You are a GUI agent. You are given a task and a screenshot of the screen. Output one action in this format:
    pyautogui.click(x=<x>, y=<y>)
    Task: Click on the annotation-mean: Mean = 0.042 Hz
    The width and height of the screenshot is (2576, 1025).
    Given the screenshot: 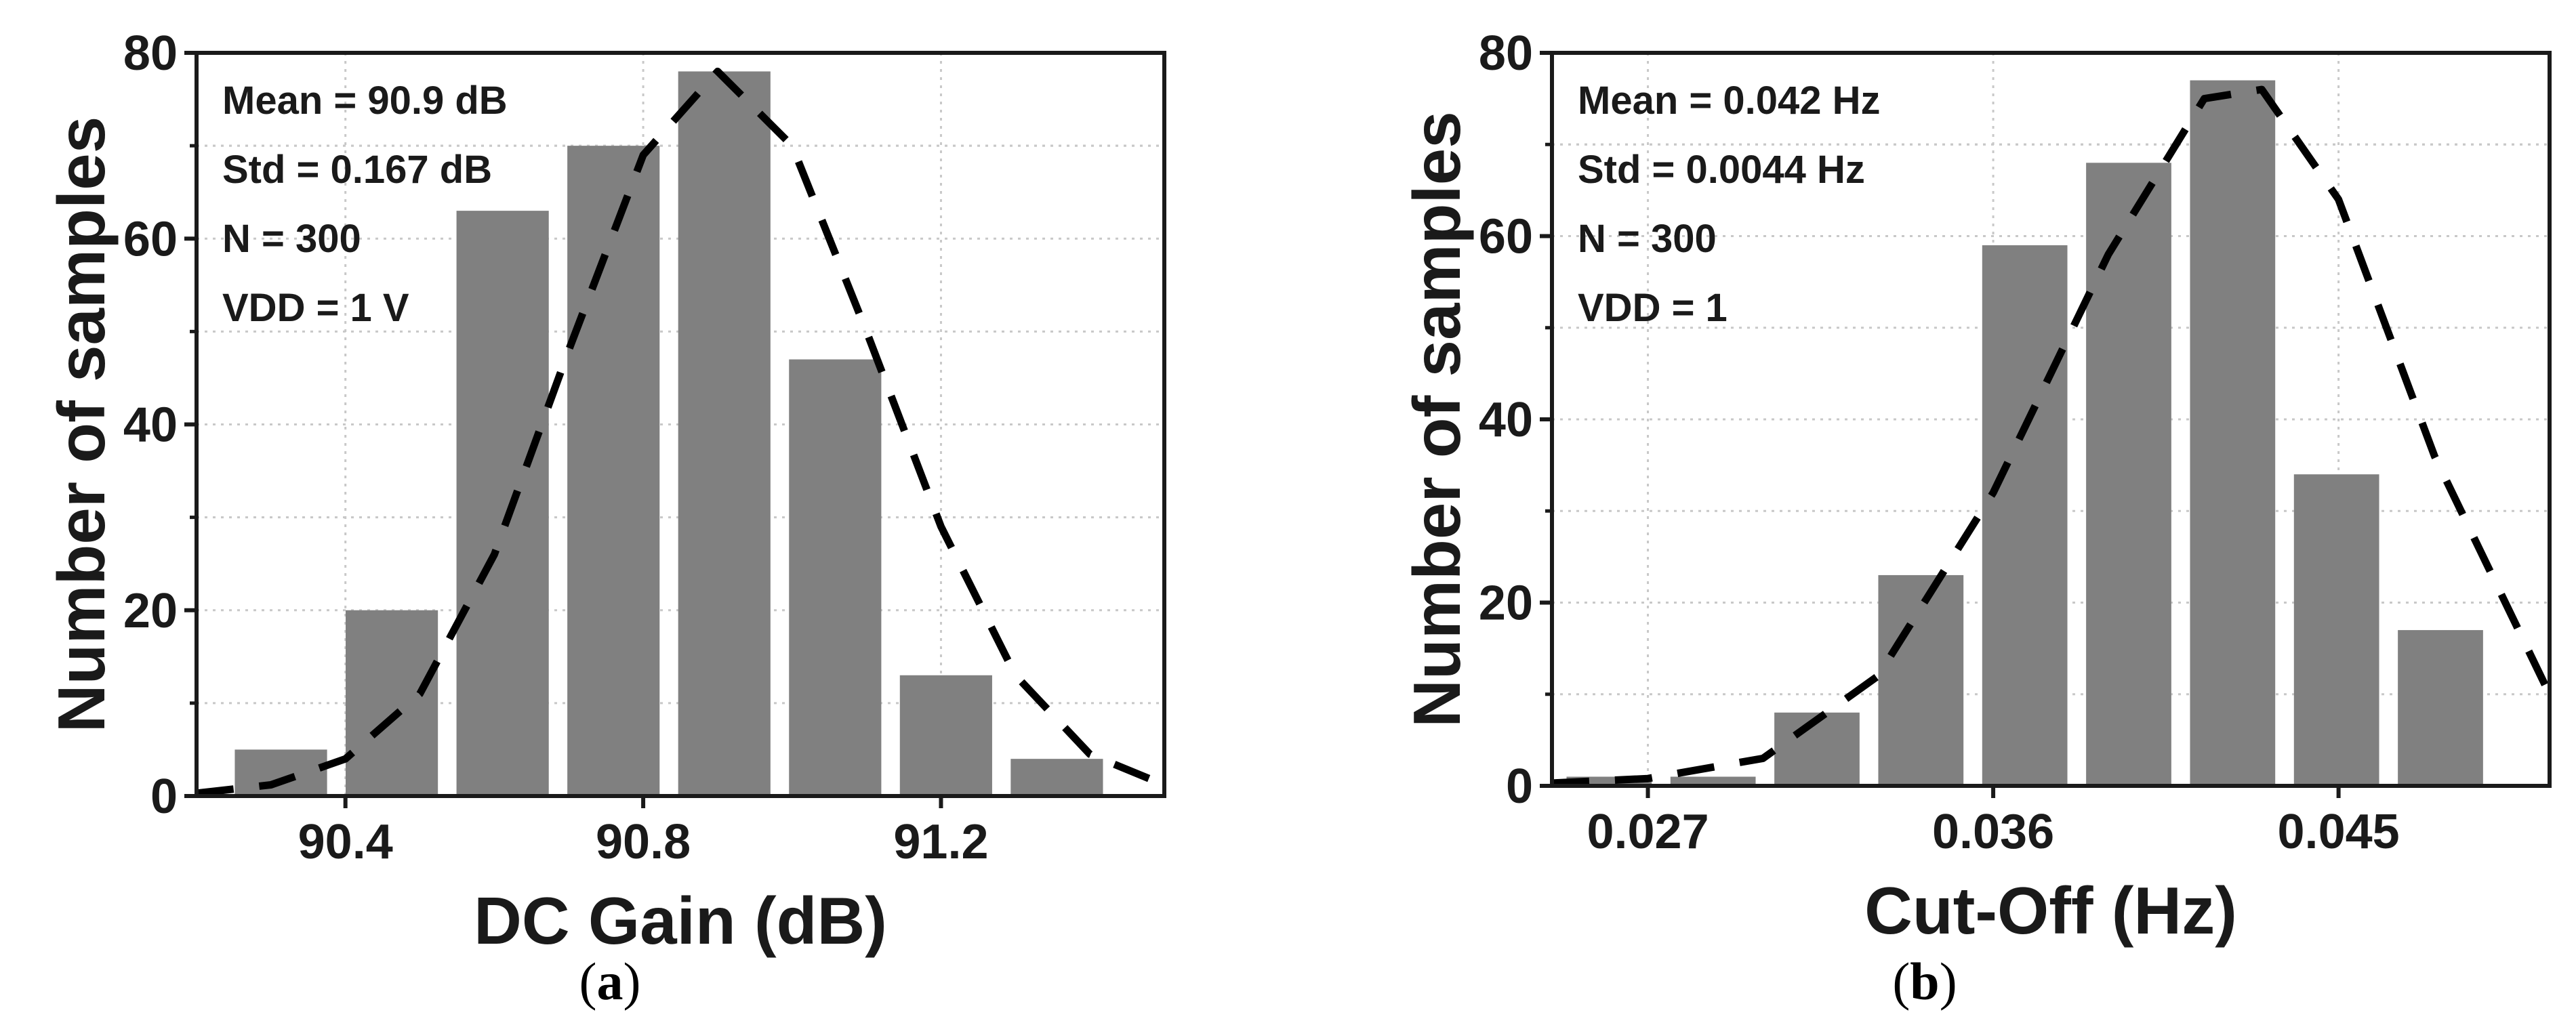 What is the action you would take?
    pyautogui.click(x=1730, y=101)
    